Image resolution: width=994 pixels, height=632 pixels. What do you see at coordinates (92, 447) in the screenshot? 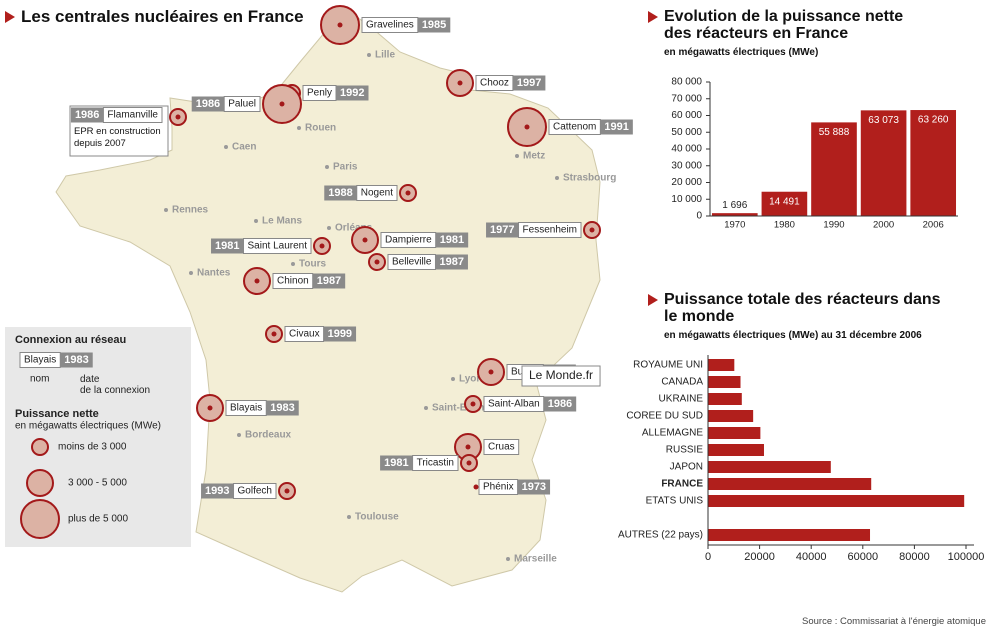
I see `legend-label: moins de 3 000` at bounding box center [92, 447].